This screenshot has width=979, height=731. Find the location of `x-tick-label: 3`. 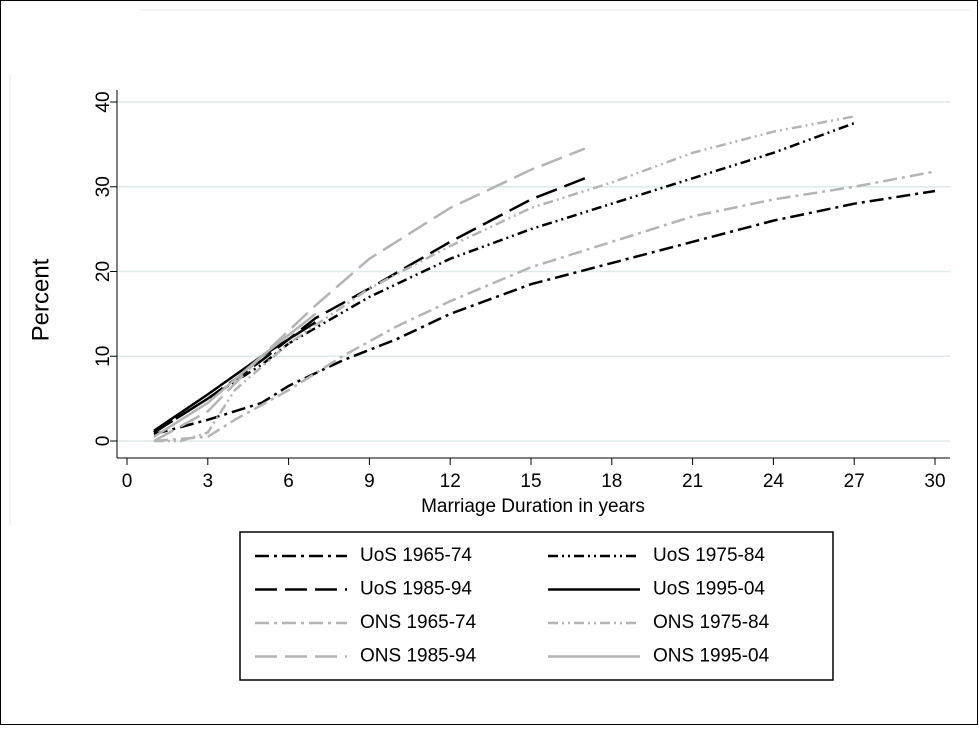

x-tick-label: 3 is located at coordinates (208, 481).